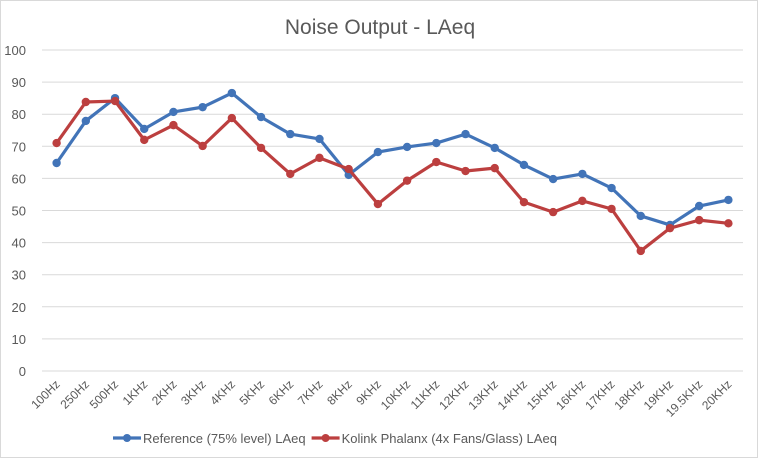 The width and height of the screenshot is (758, 458). I want to click on x-tick-label: 17KHz, so click(599, 394).